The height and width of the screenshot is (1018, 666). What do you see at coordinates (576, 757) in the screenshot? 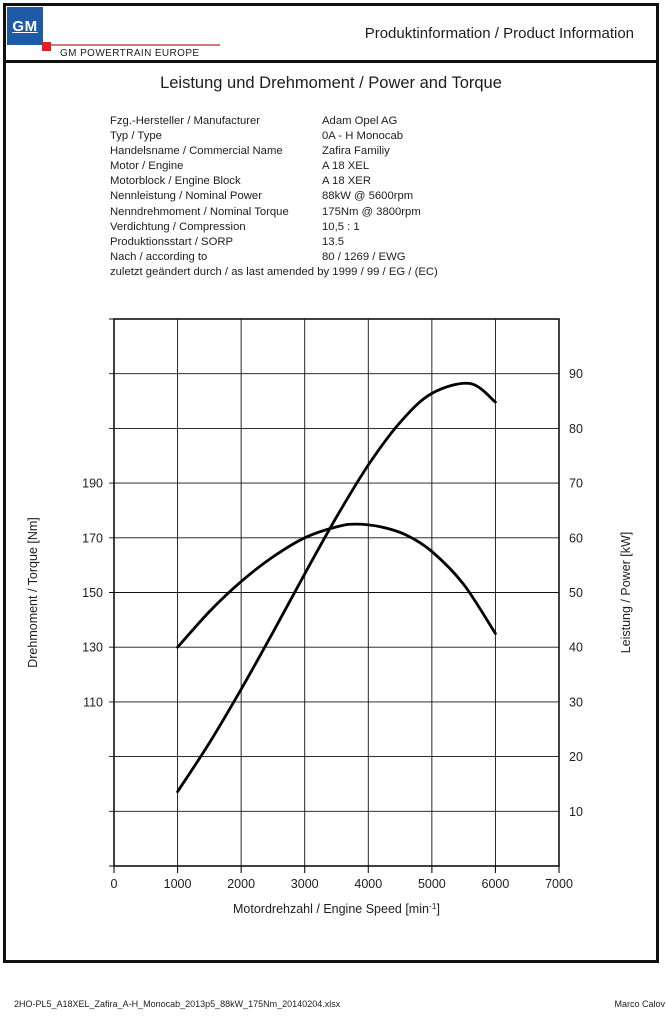
I see `right-tick-label: 20` at bounding box center [576, 757].